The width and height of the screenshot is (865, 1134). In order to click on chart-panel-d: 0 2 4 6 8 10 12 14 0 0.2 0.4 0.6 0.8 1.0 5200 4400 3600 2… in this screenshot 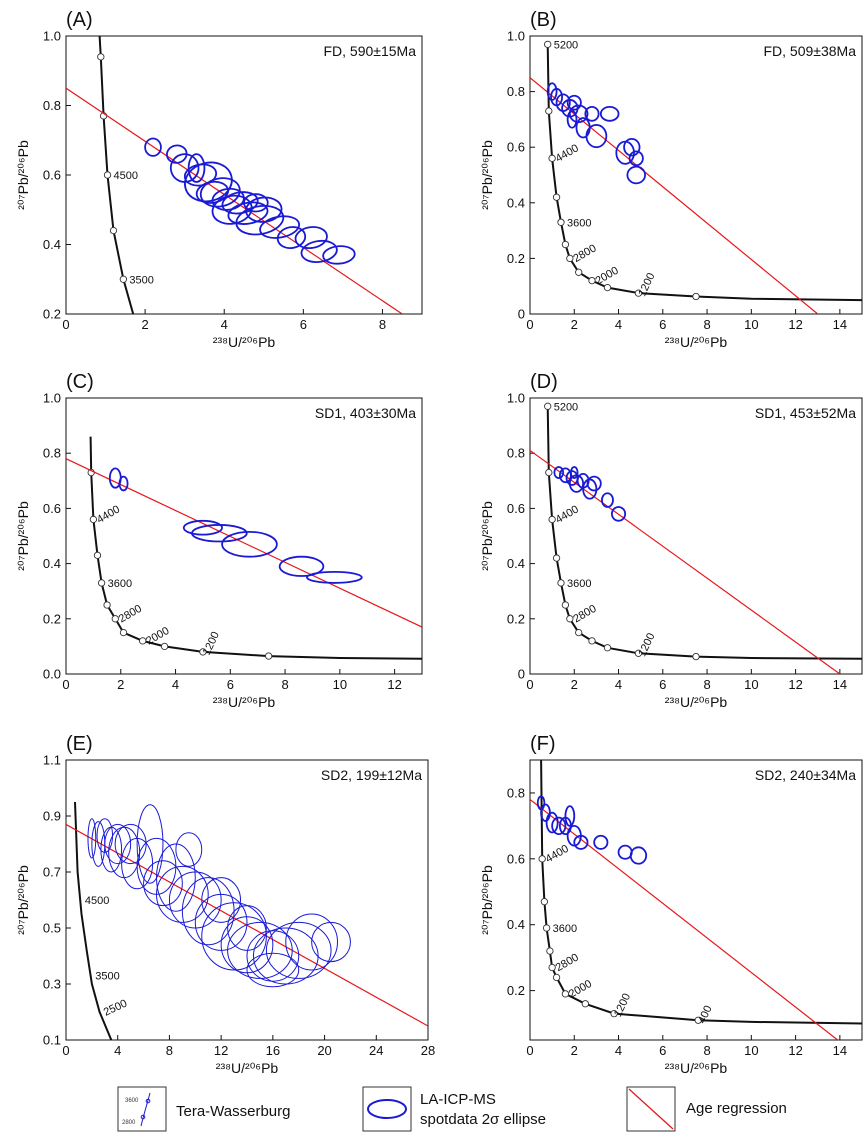, I will do `click(671, 540)`.